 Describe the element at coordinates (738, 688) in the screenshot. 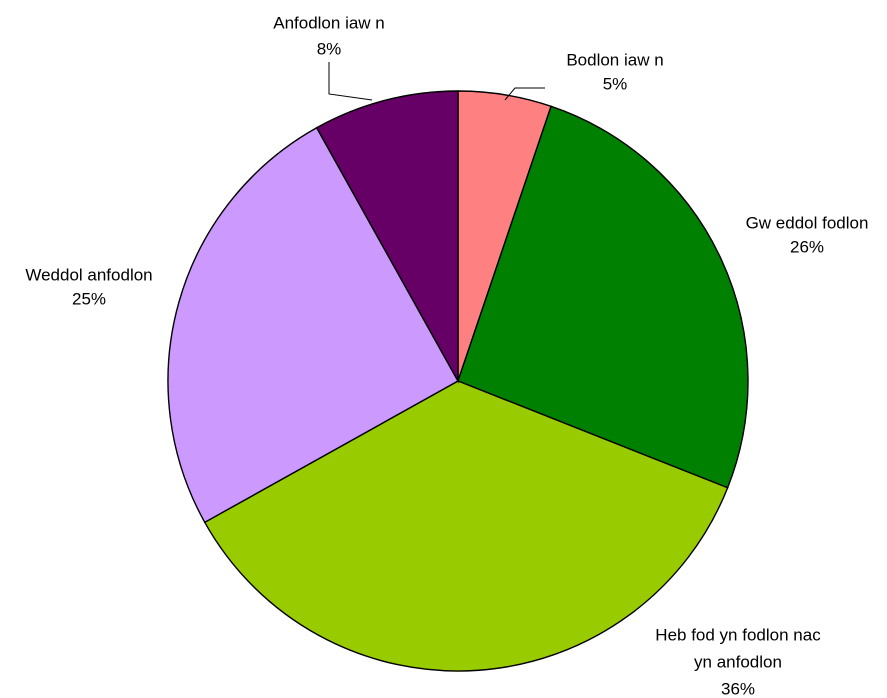

I see `percent-label-heb-fod-yn-fodlon-nac-yn-anfodlon: 36%` at that location.